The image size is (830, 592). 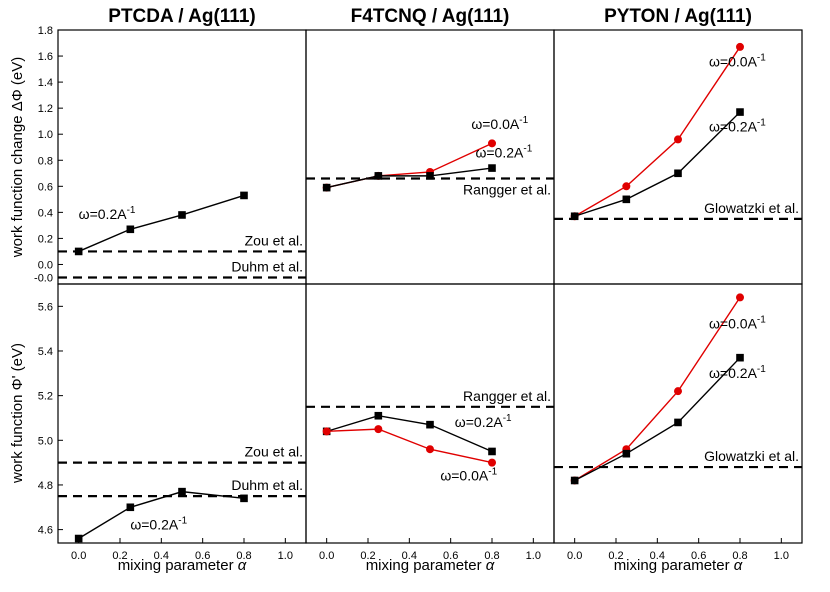 What do you see at coordinates (267, 266) in the screenshot?
I see `reference-label: Duhm et al.` at bounding box center [267, 266].